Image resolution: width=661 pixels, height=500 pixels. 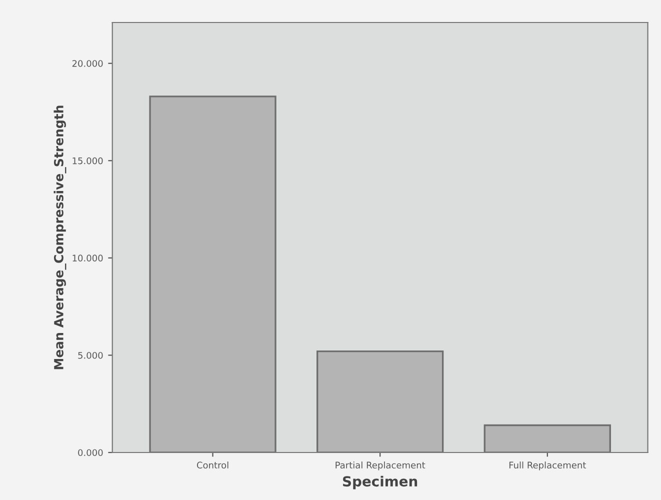 What do you see at coordinates (380, 483) in the screenshot?
I see `x-axis-title: Specimen` at bounding box center [380, 483].